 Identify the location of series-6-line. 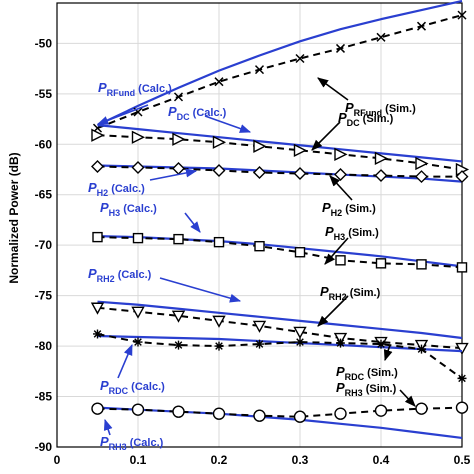
(280, 251).